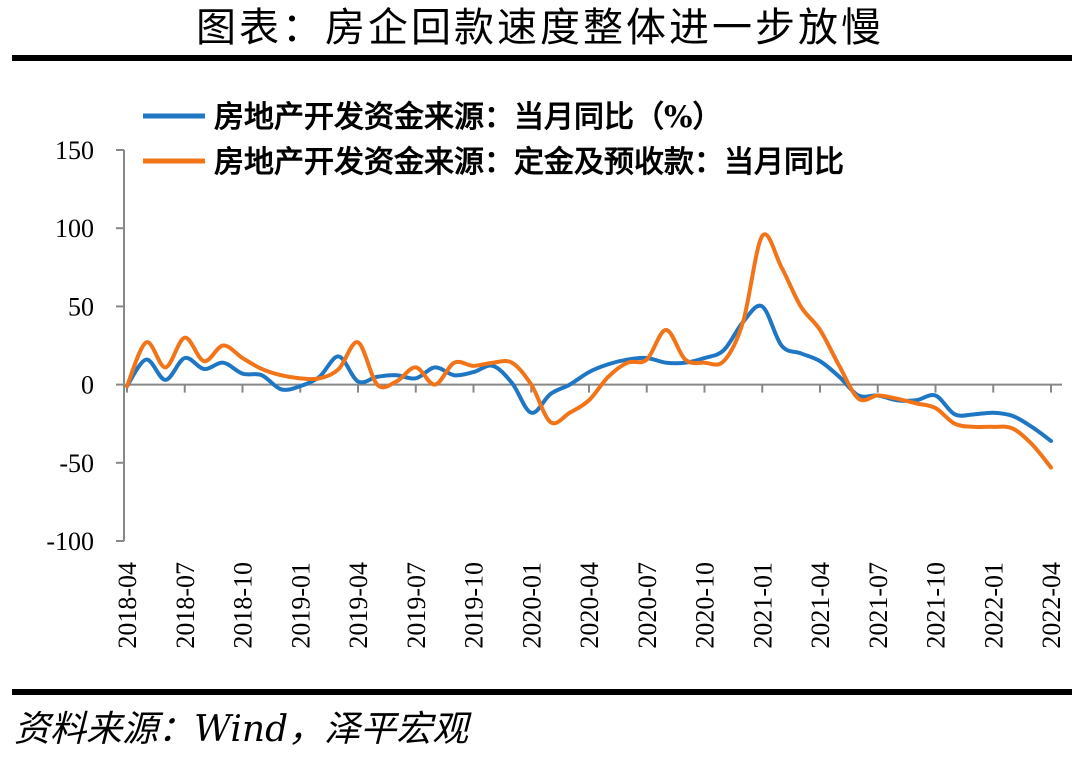 This screenshot has height=762, width=1080. What do you see at coordinates (87, 385) in the screenshot?
I see `y-tick-label: 0` at bounding box center [87, 385].